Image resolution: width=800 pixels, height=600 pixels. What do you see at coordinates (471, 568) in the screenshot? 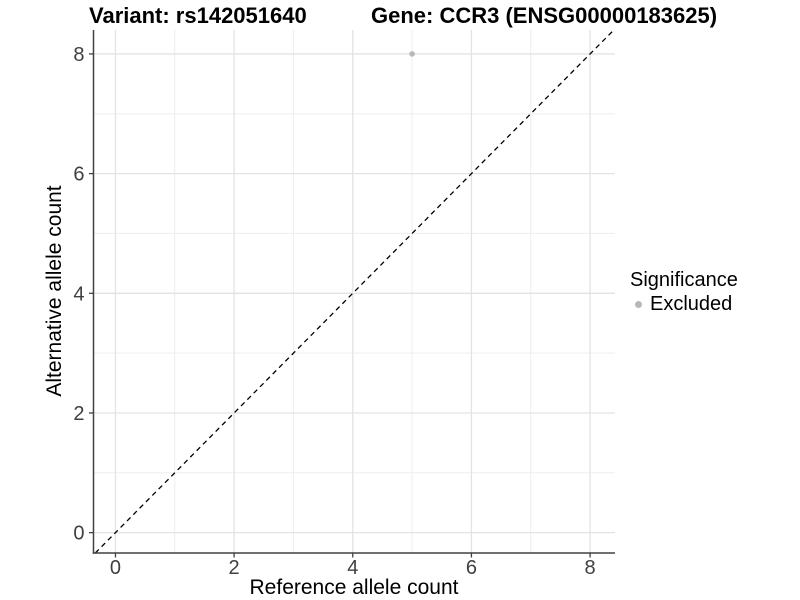
I see `x-tick-label: 6` at bounding box center [471, 568].